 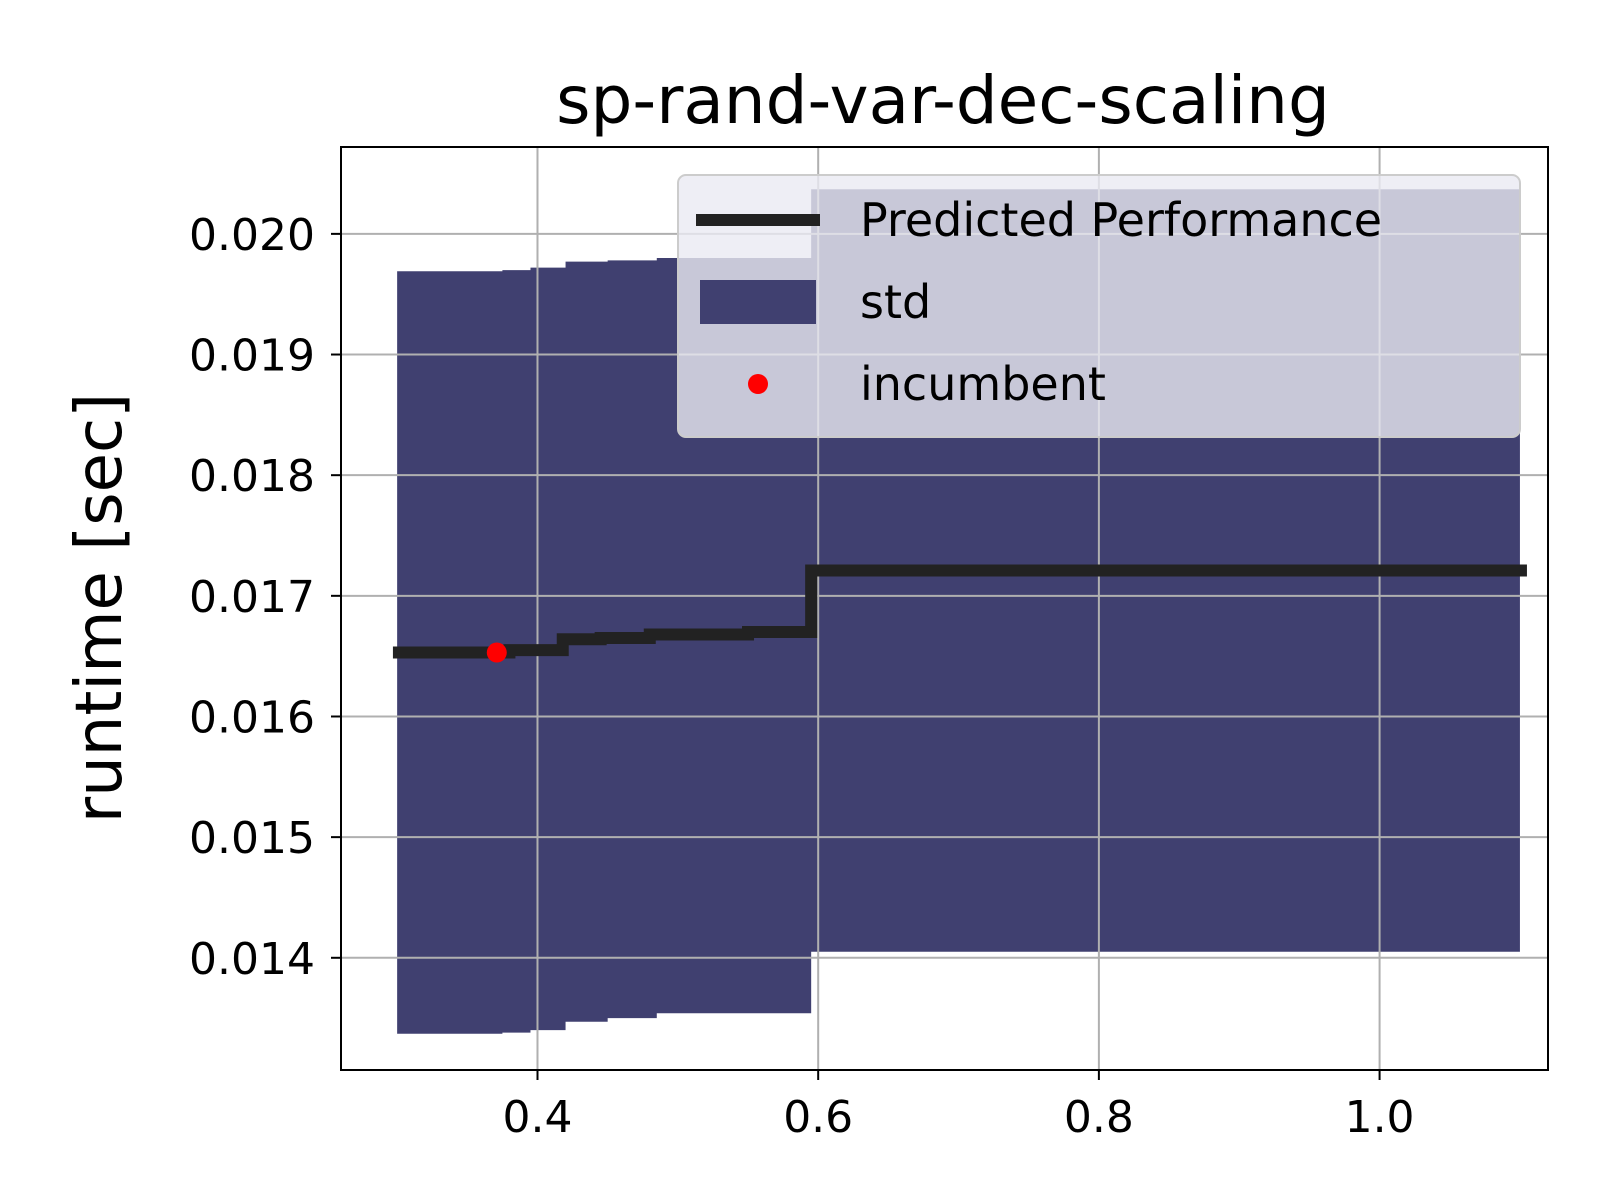 I want to click on y-tick-label: 0.014, so click(x=252, y=959).